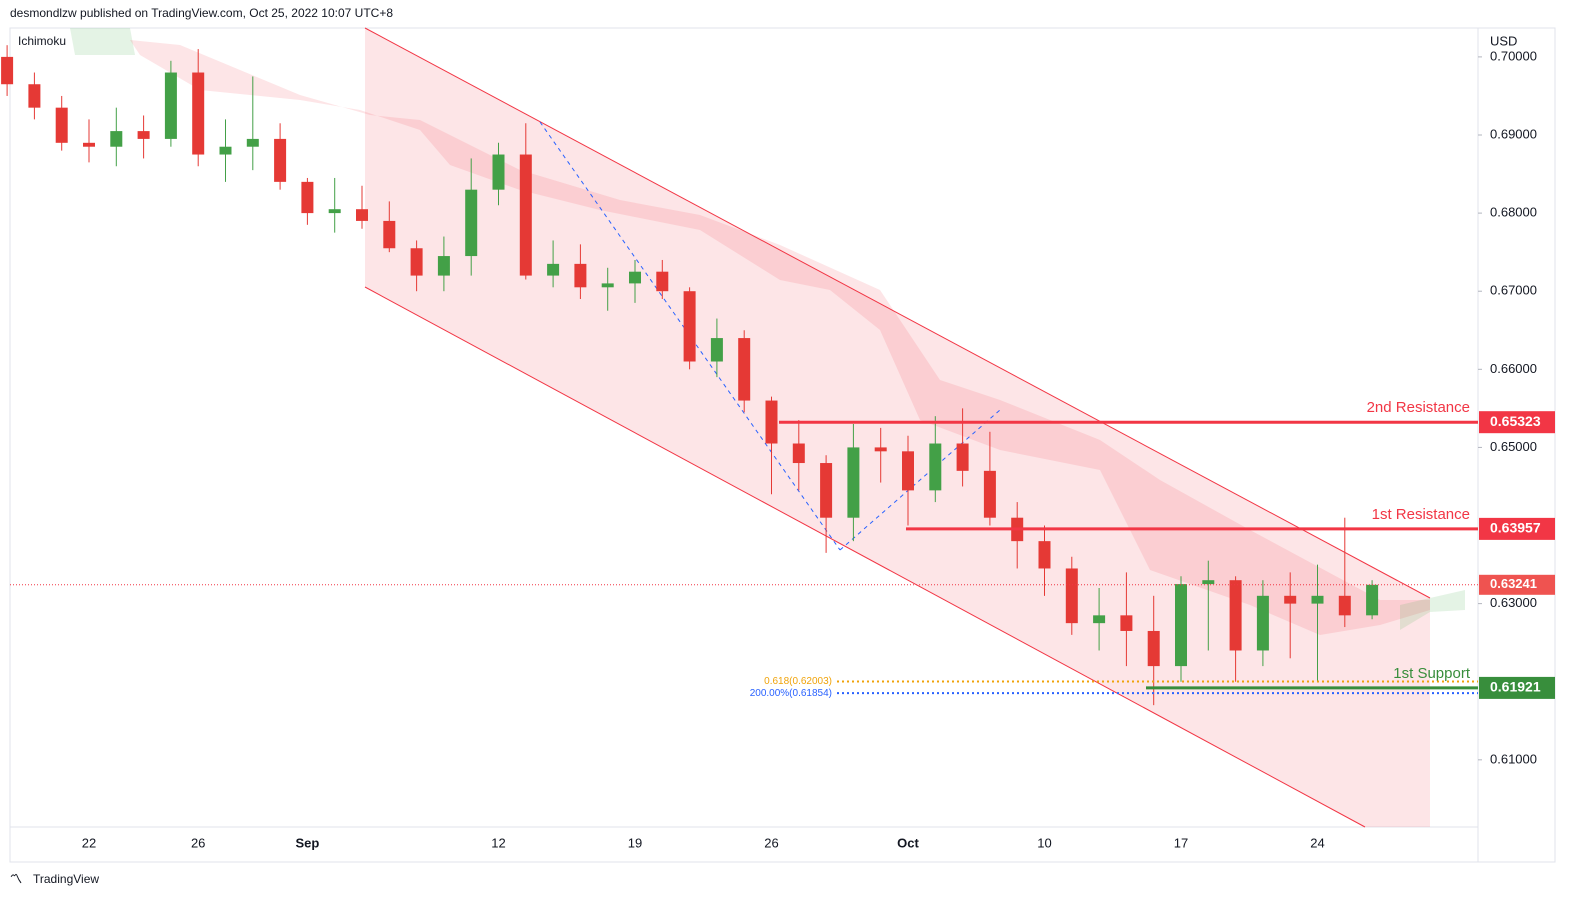 The height and width of the screenshot is (912, 1585). Describe the element at coordinates (16, 879) in the screenshot. I see `logo-mark: 〽` at that location.